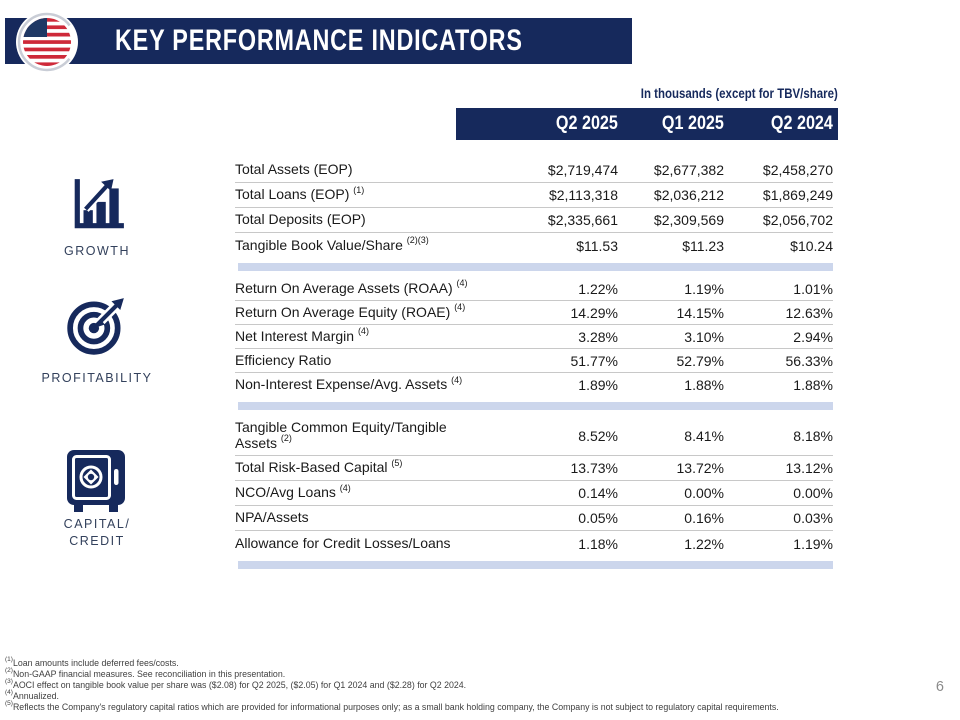 The image size is (960, 720). Describe the element at coordinates (811, 245) in the screenshot. I see `row-value: $10.24` at that location.